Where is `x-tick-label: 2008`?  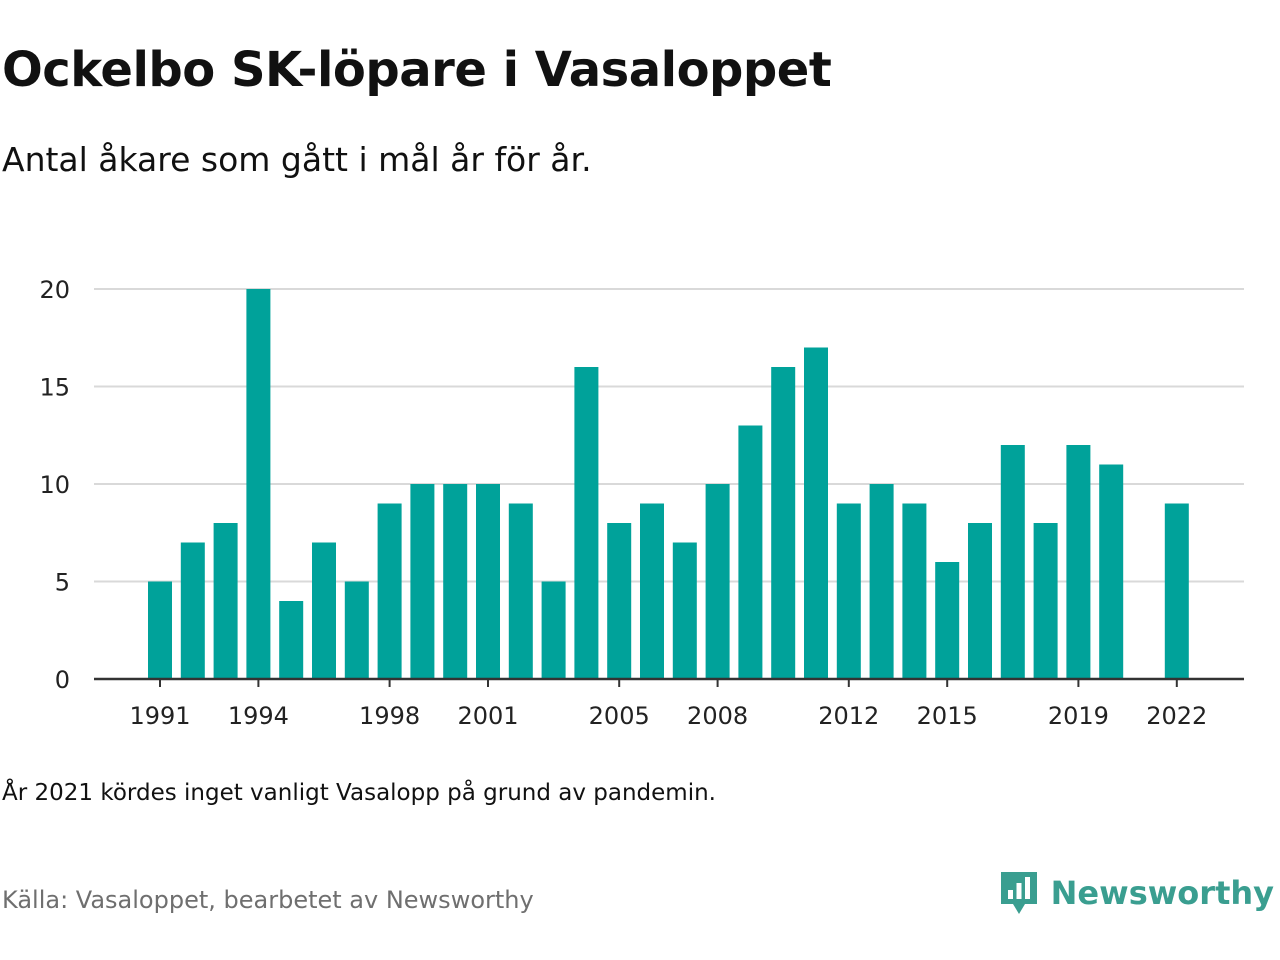
x-tick-label: 2008 is located at coordinates (717, 716).